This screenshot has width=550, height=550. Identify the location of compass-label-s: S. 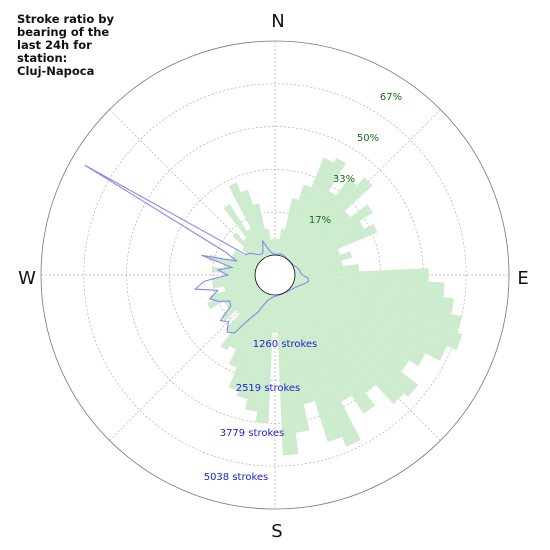
(276, 531).